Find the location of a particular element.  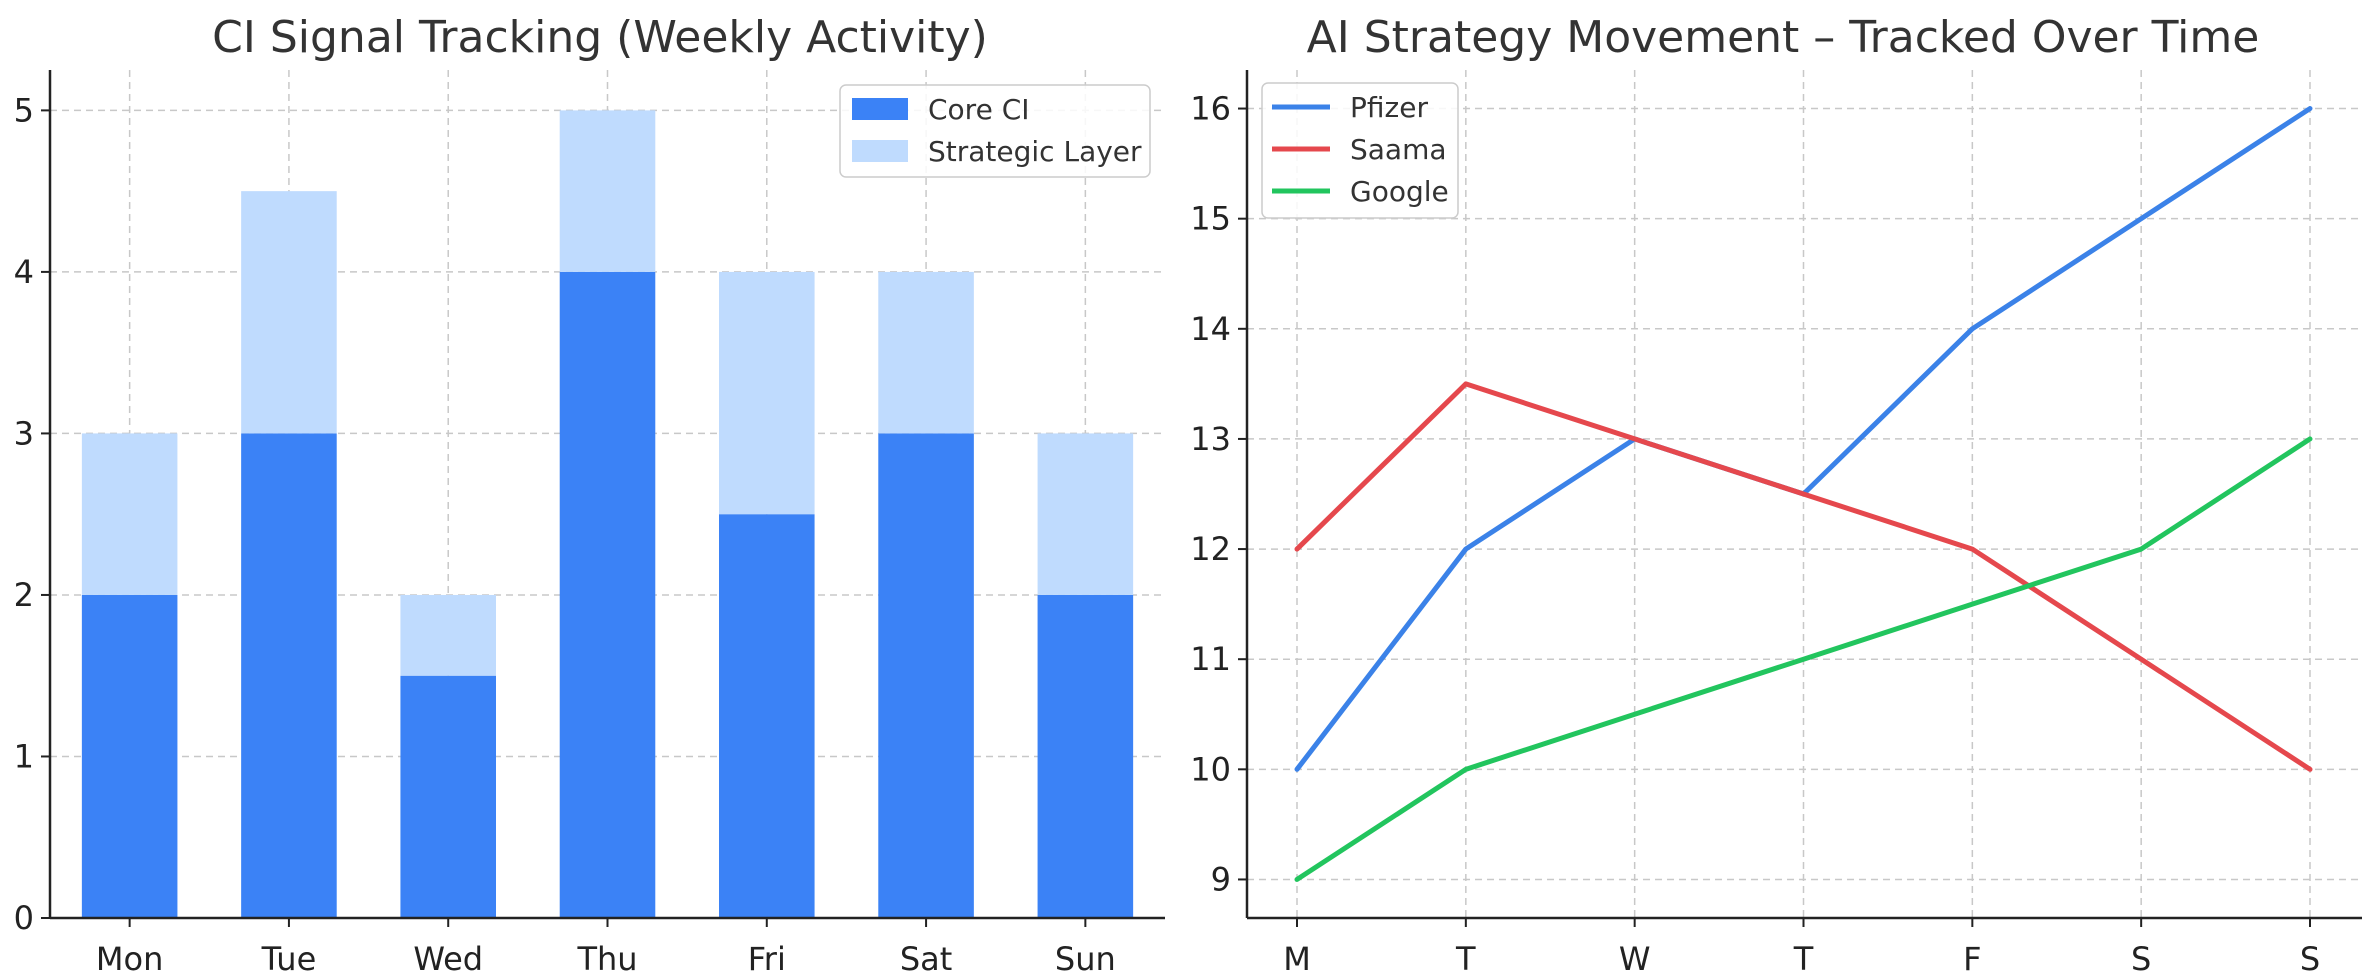

legend: Core CI Strategic Layer is located at coordinates (995, 131).